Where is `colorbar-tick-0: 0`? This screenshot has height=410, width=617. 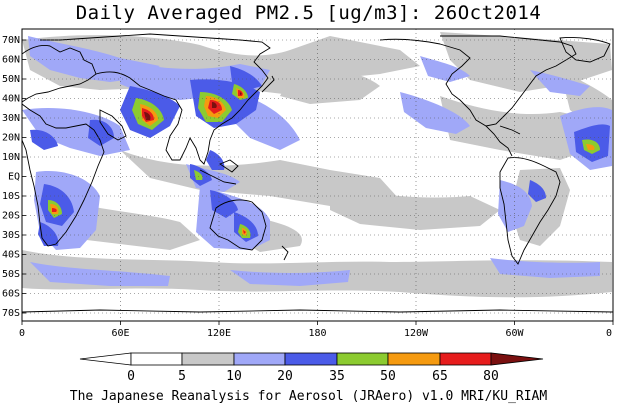
colorbar-tick-0: 0 is located at coordinates (131, 376).